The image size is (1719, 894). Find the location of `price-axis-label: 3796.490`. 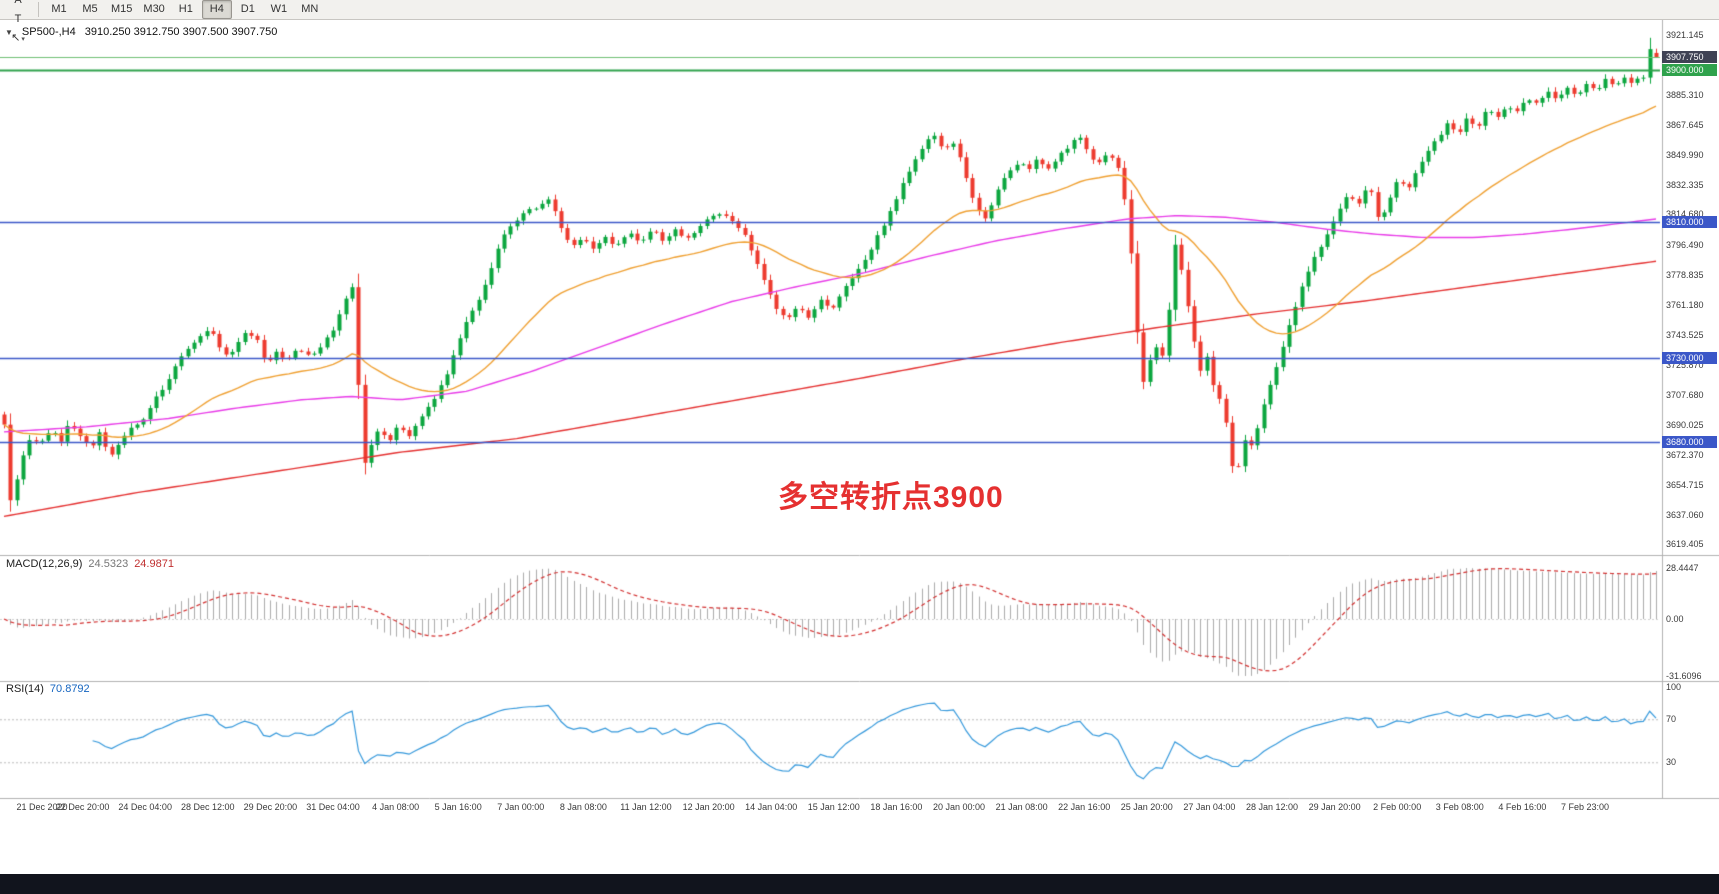

price-axis-label: 3796.490 is located at coordinates (1685, 245).